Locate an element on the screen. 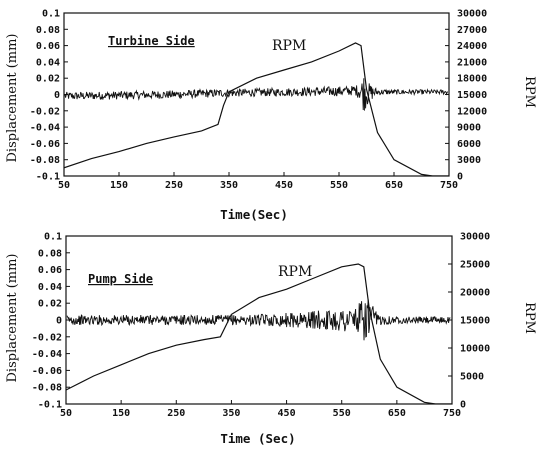 This screenshot has height=453, width=536. y2-tick-label: 21000 is located at coordinates (472, 62).